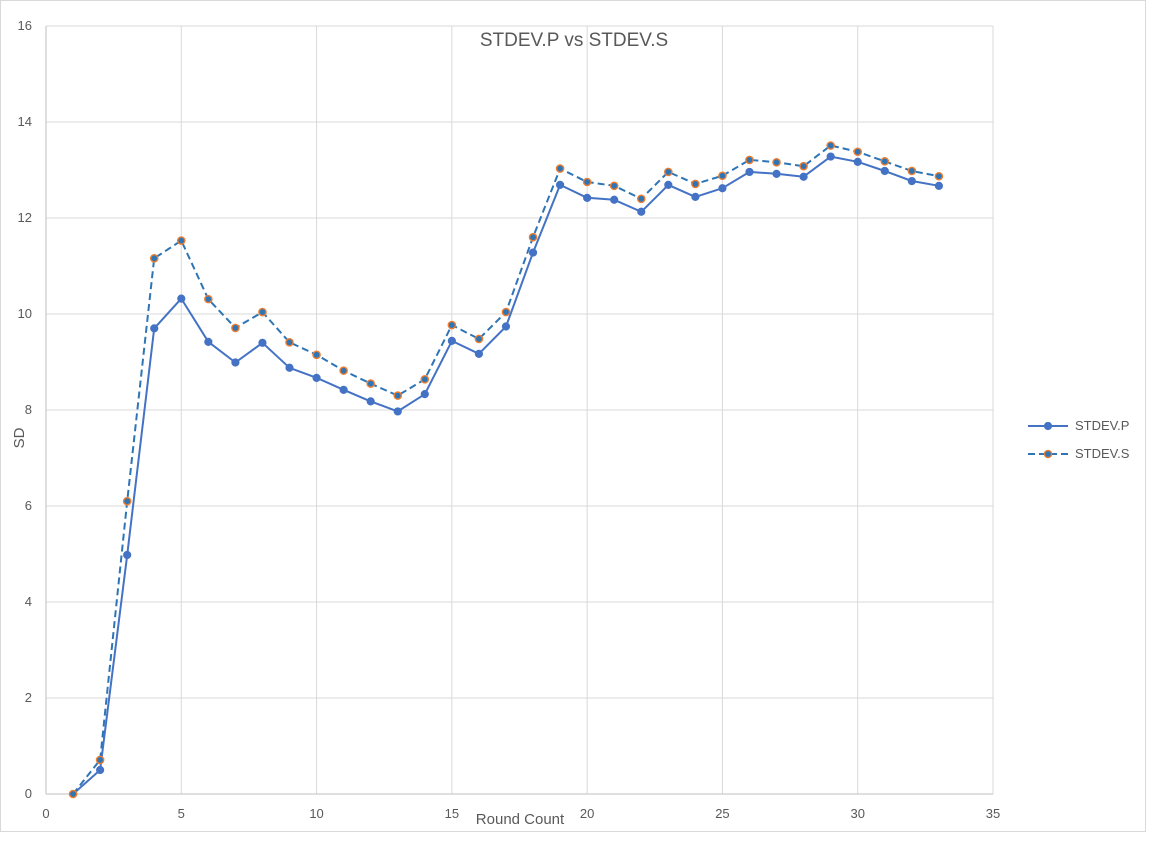  What do you see at coordinates (316, 813) in the screenshot?
I see `x-tick-label: 10` at bounding box center [316, 813].